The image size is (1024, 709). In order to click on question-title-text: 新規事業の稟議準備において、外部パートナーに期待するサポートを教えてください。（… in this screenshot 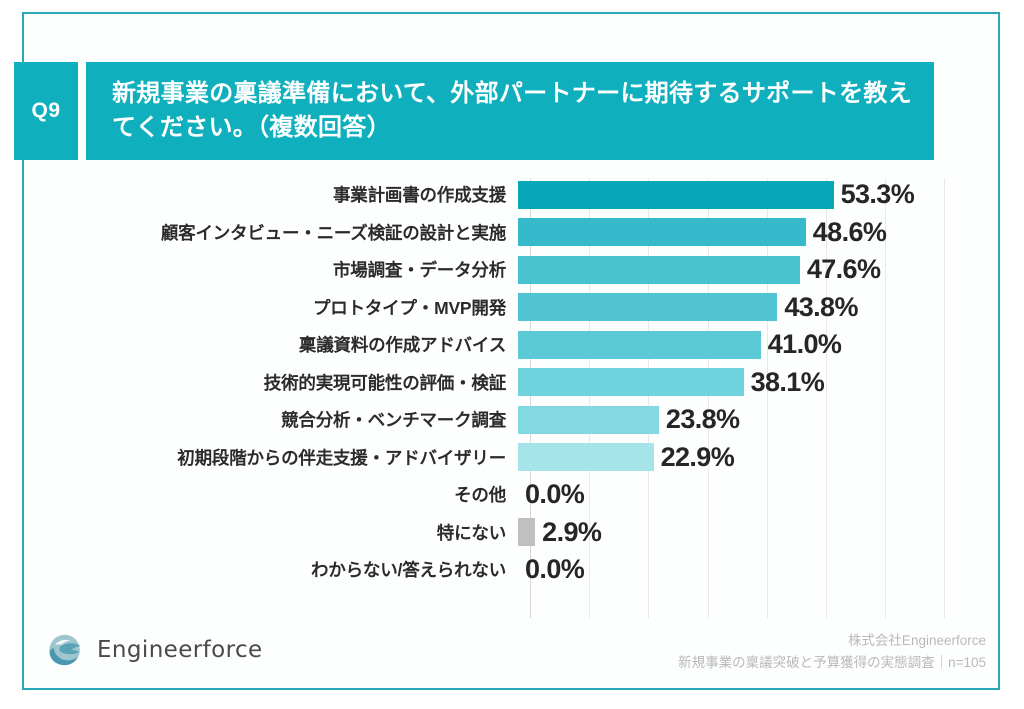, I will do `click(512, 110)`.